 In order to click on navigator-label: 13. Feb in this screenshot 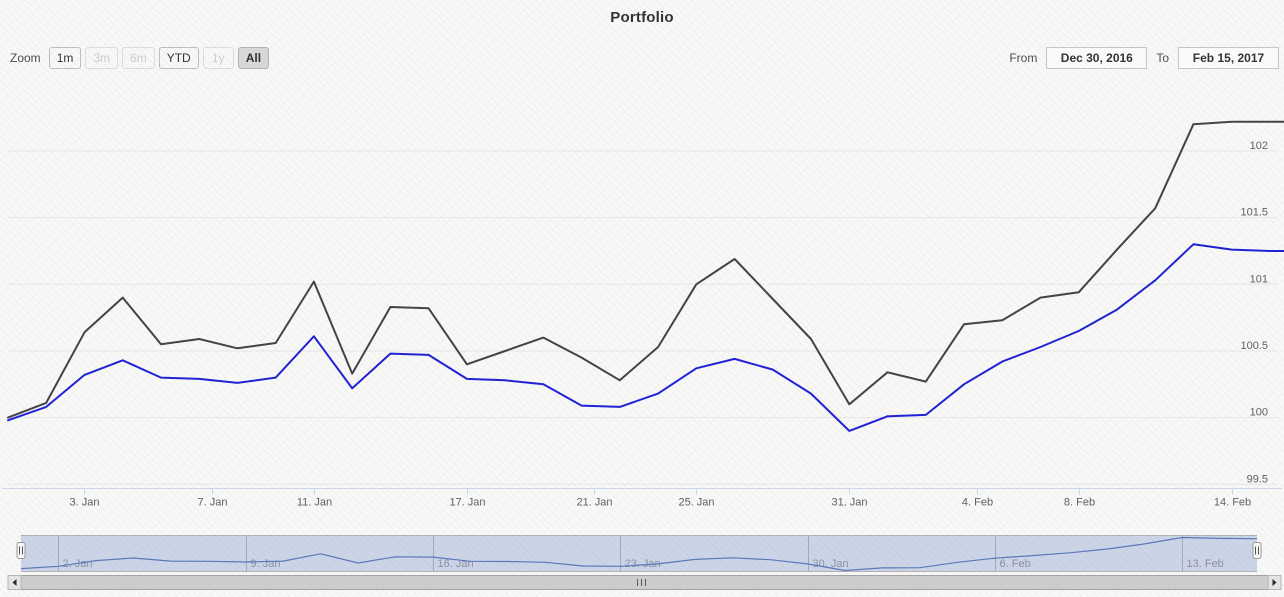, I will do `click(1205, 564)`.